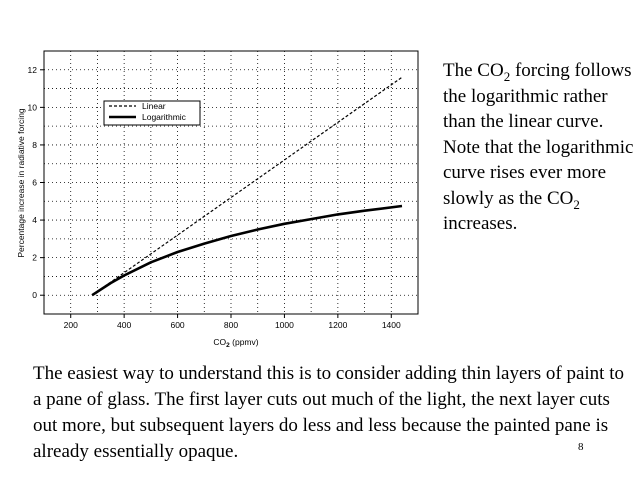  Describe the element at coordinates (34, 220) in the screenshot. I see `y-tick-label: 4` at that location.